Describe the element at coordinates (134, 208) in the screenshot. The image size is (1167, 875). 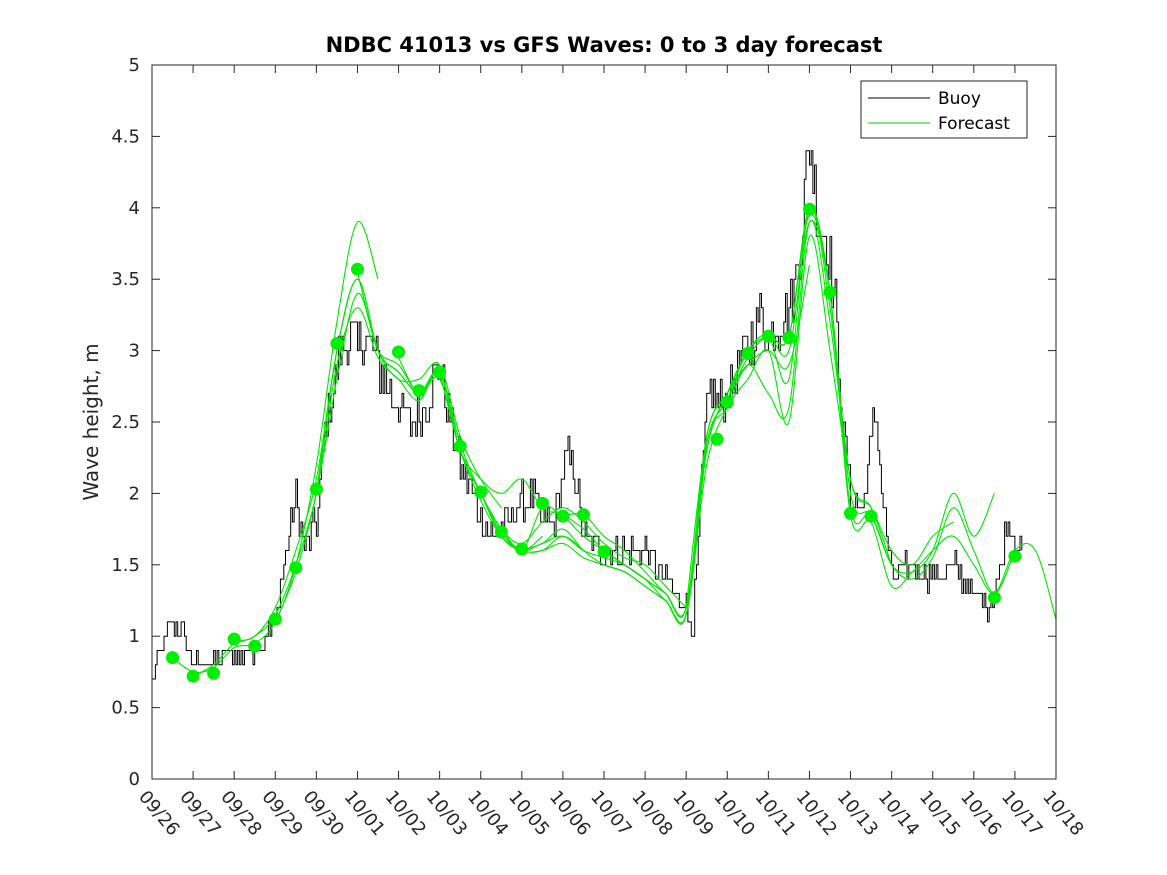
I see `y-tick-label: 4` at that location.